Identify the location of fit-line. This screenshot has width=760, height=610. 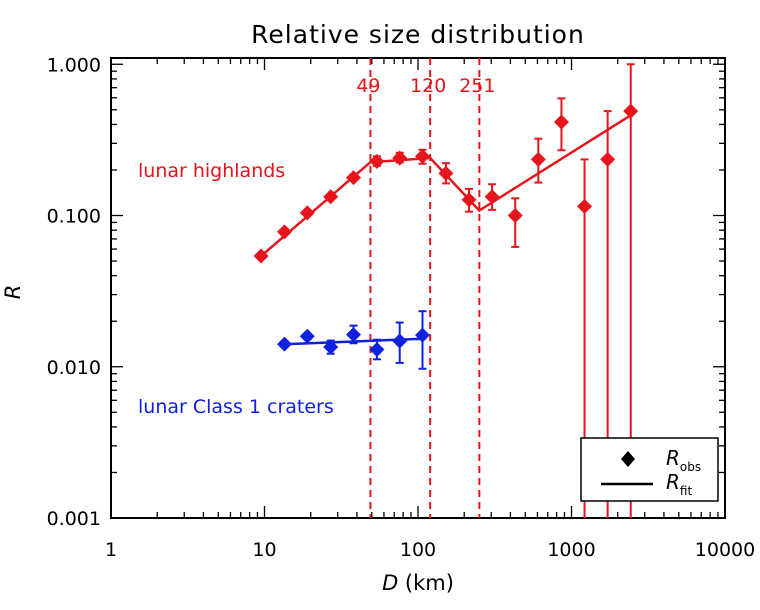
(446, 185).